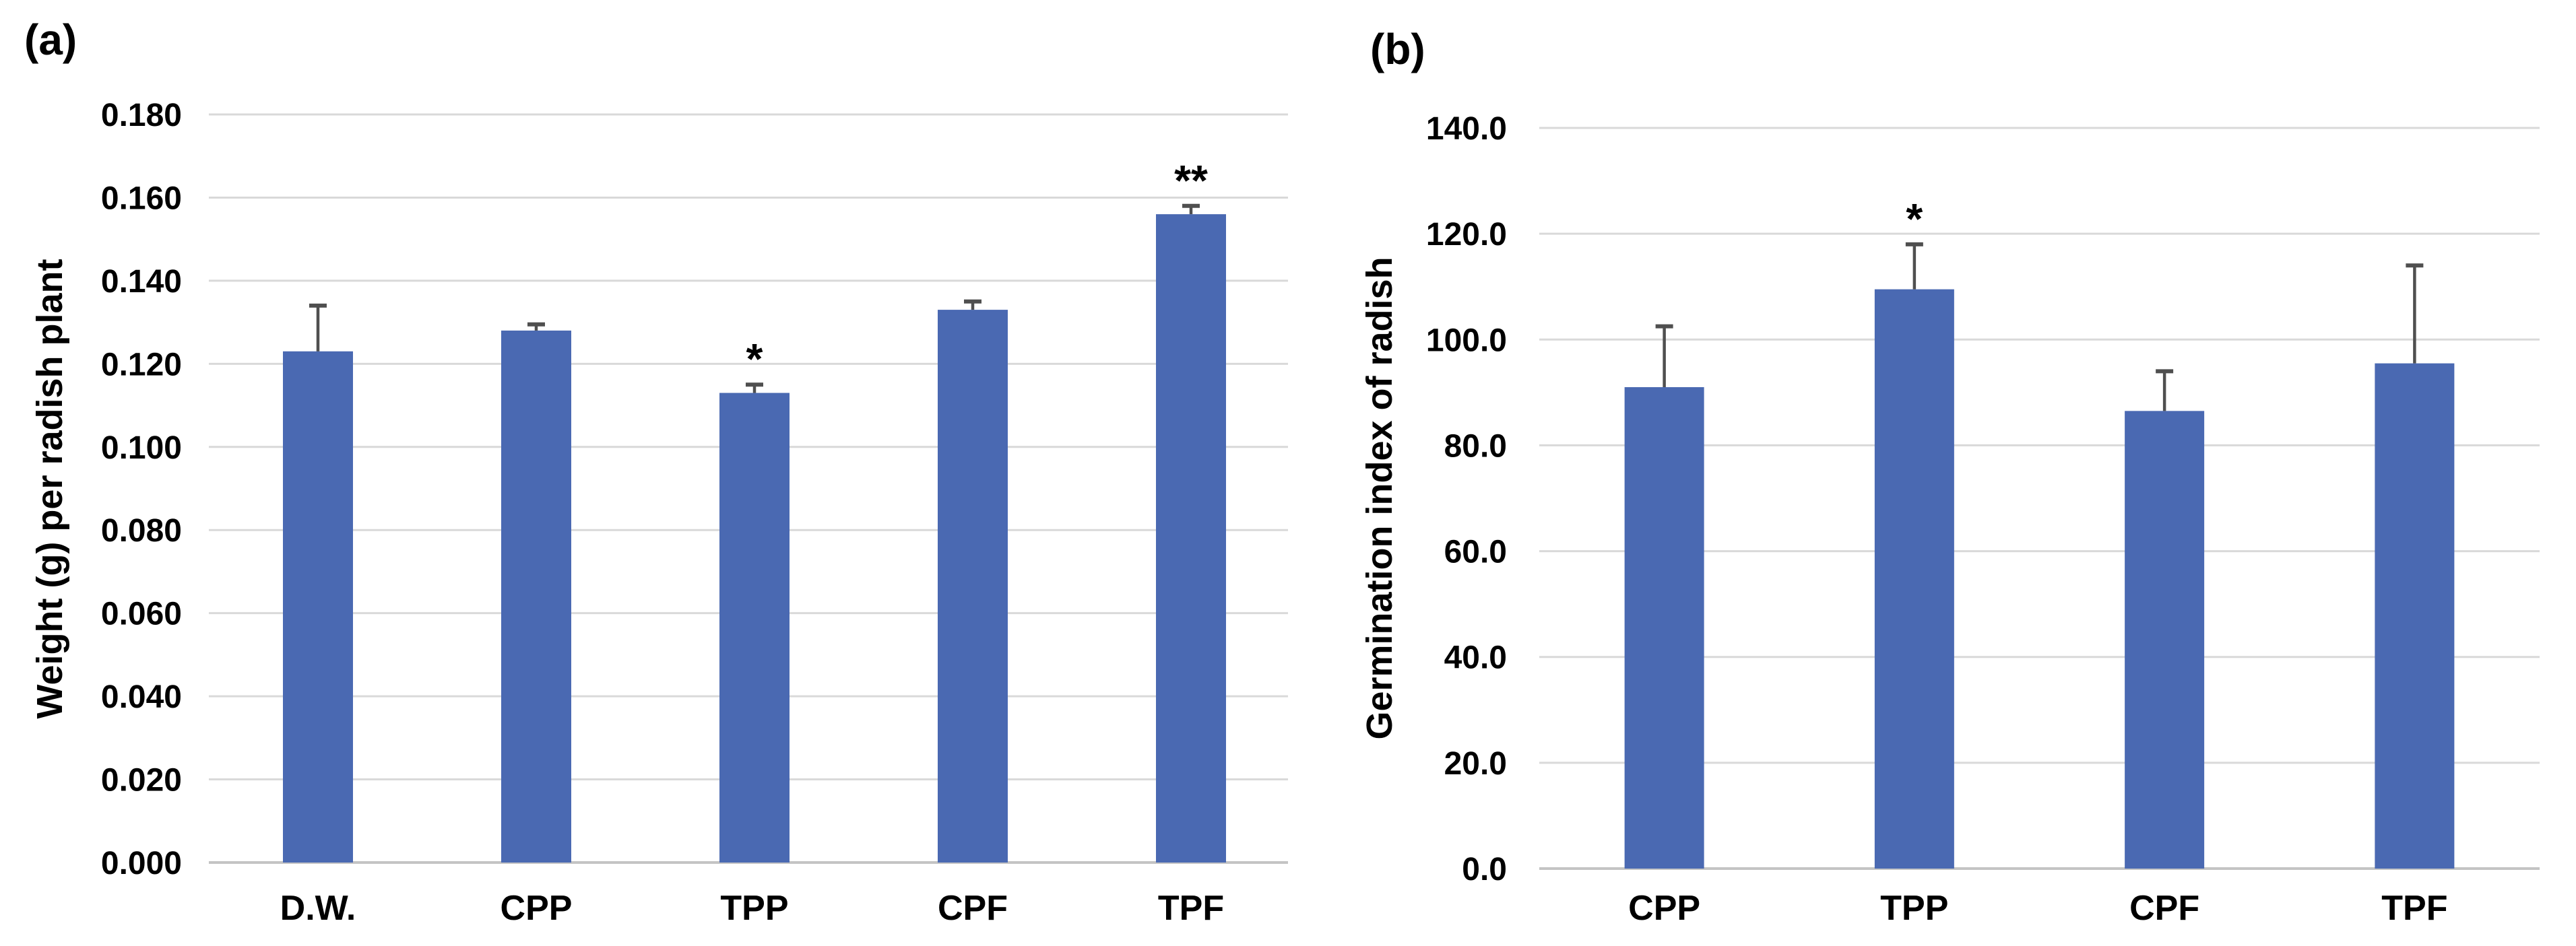 Image resolution: width=2576 pixels, height=946 pixels. Describe the element at coordinates (141, 448) in the screenshot. I see `y-tick-label: 0.100` at that location.